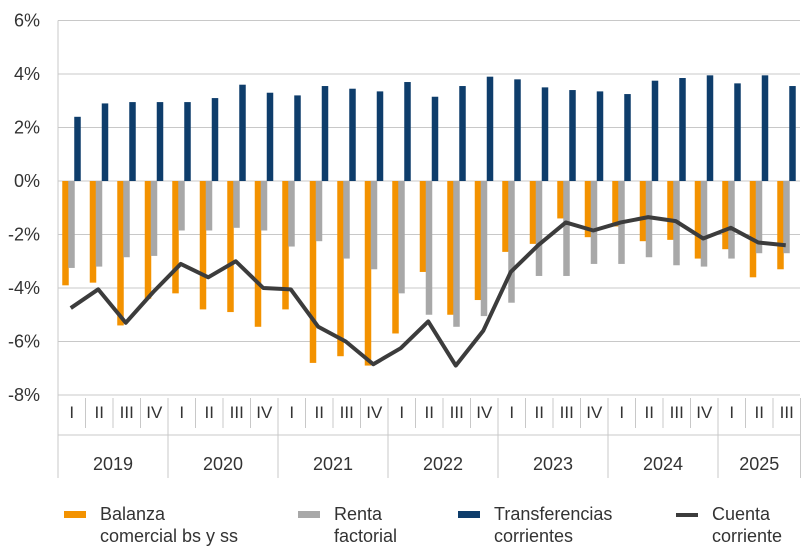 This screenshot has height=560, width=804. What do you see at coordinates (553, 464) in the screenshot?
I see `year-label: 2023` at bounding box center [553, 464].